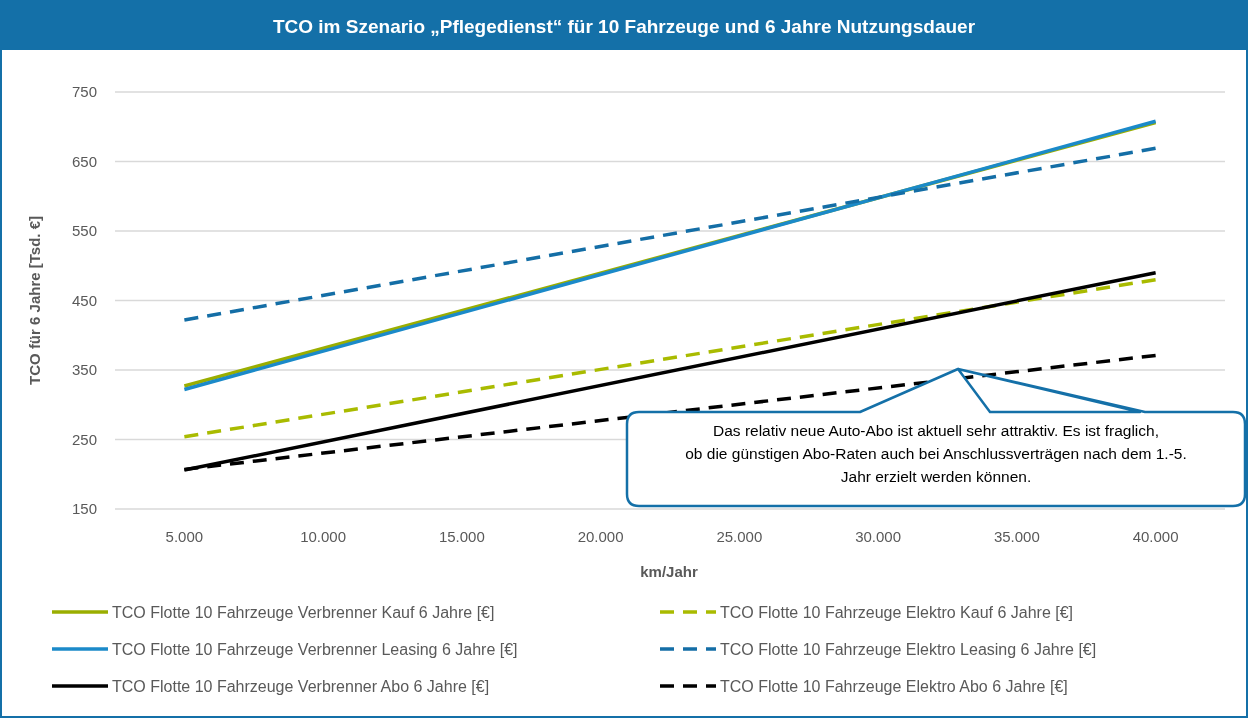 The image size is (1248, 718). I want to click on y-axis-title: TCO für 6 Jahre [Tsd. €], so click(34, 300).